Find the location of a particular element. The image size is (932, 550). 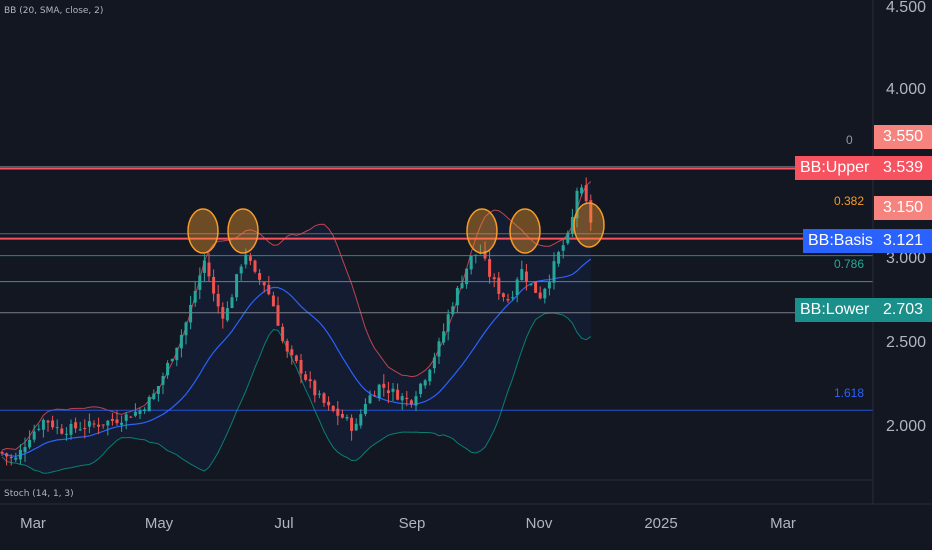

bb-lower-tag: 2.703 is located at coordinates (903, 310).